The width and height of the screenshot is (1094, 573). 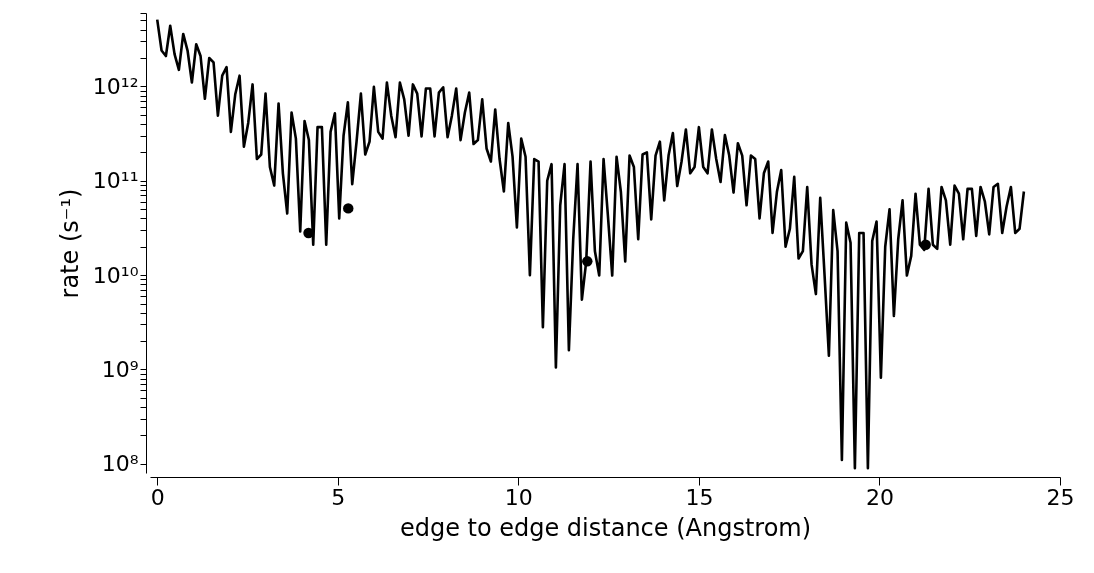 I want to click on x-tick-label: 0, so click(x=157, y=497).